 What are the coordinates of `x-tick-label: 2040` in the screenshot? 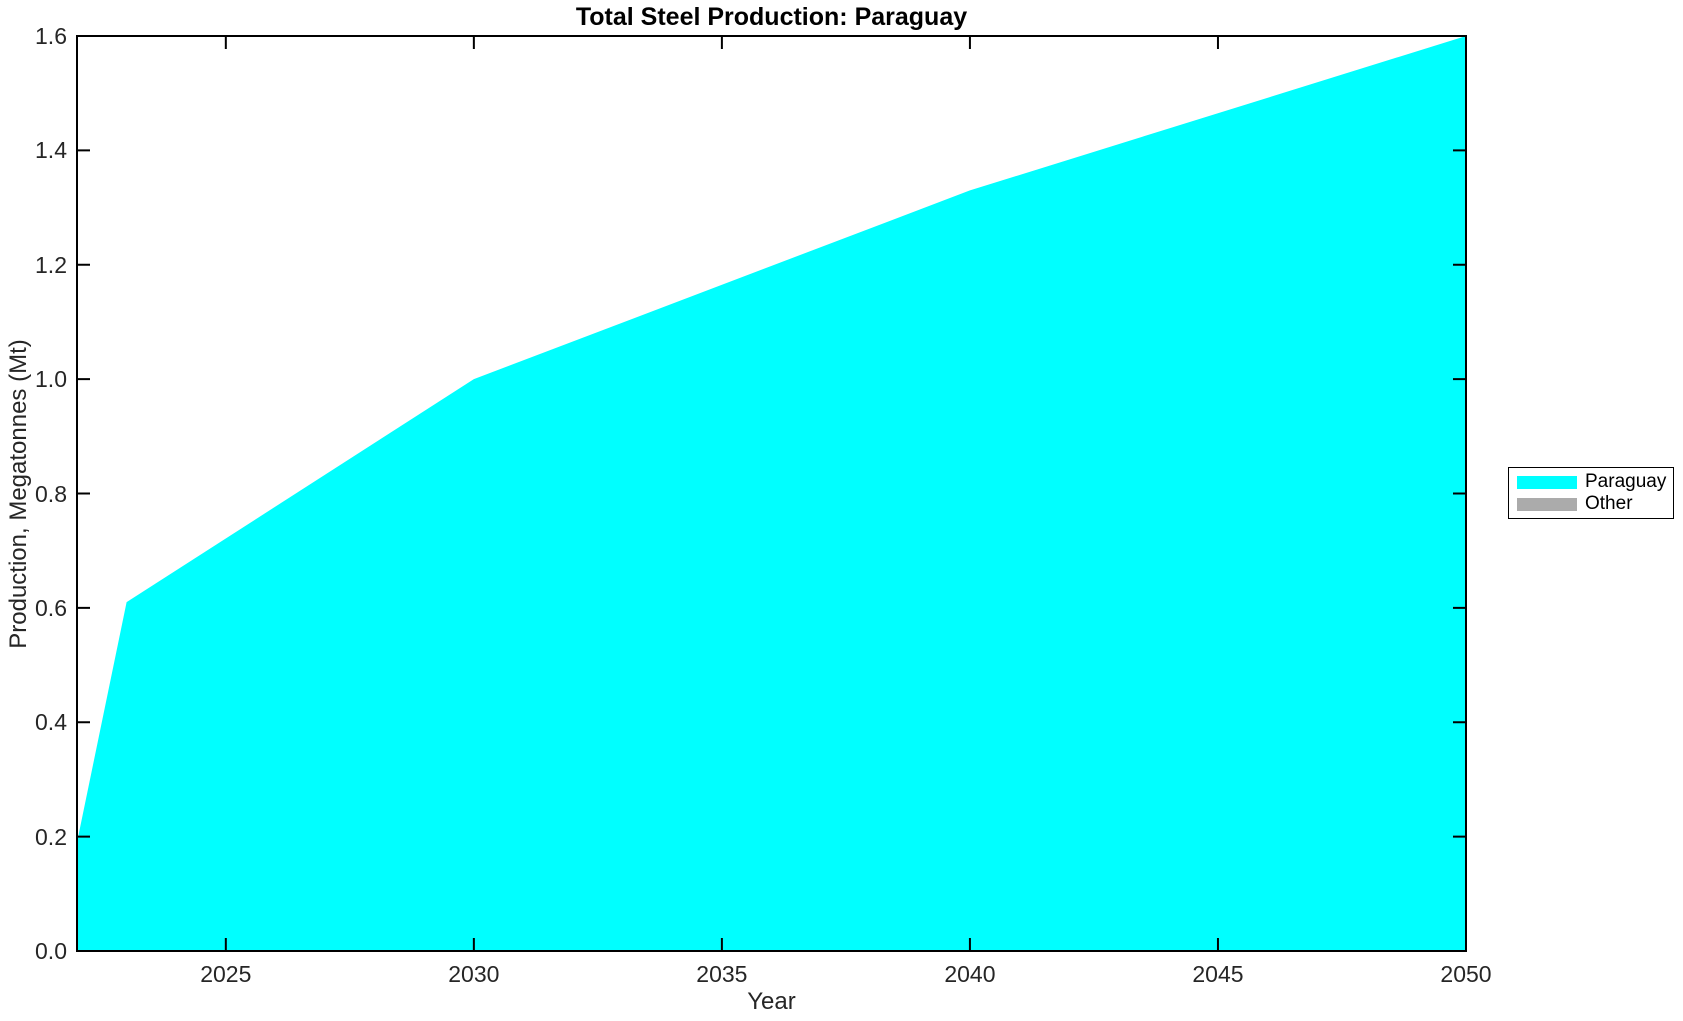 It's located at (970, 974).